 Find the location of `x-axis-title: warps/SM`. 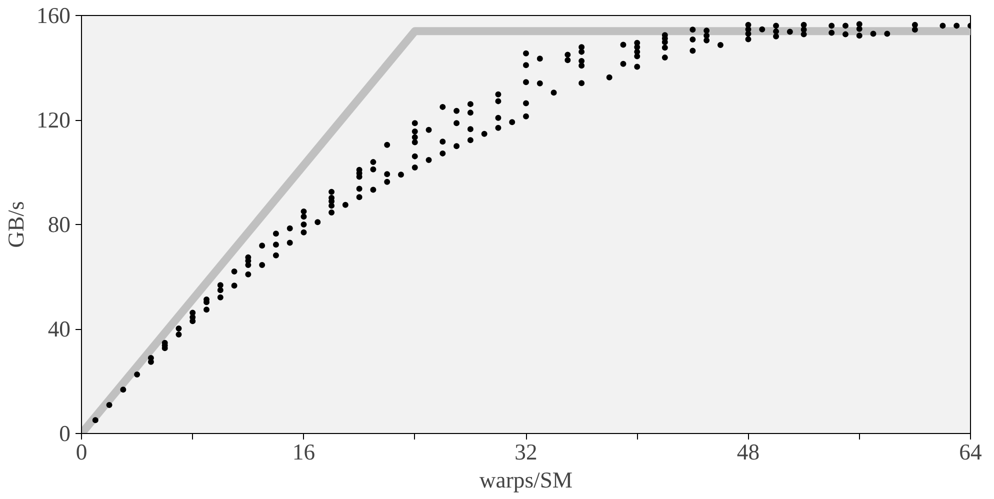

x-axis-title: warps/SM is located at coordinates (526, 480).